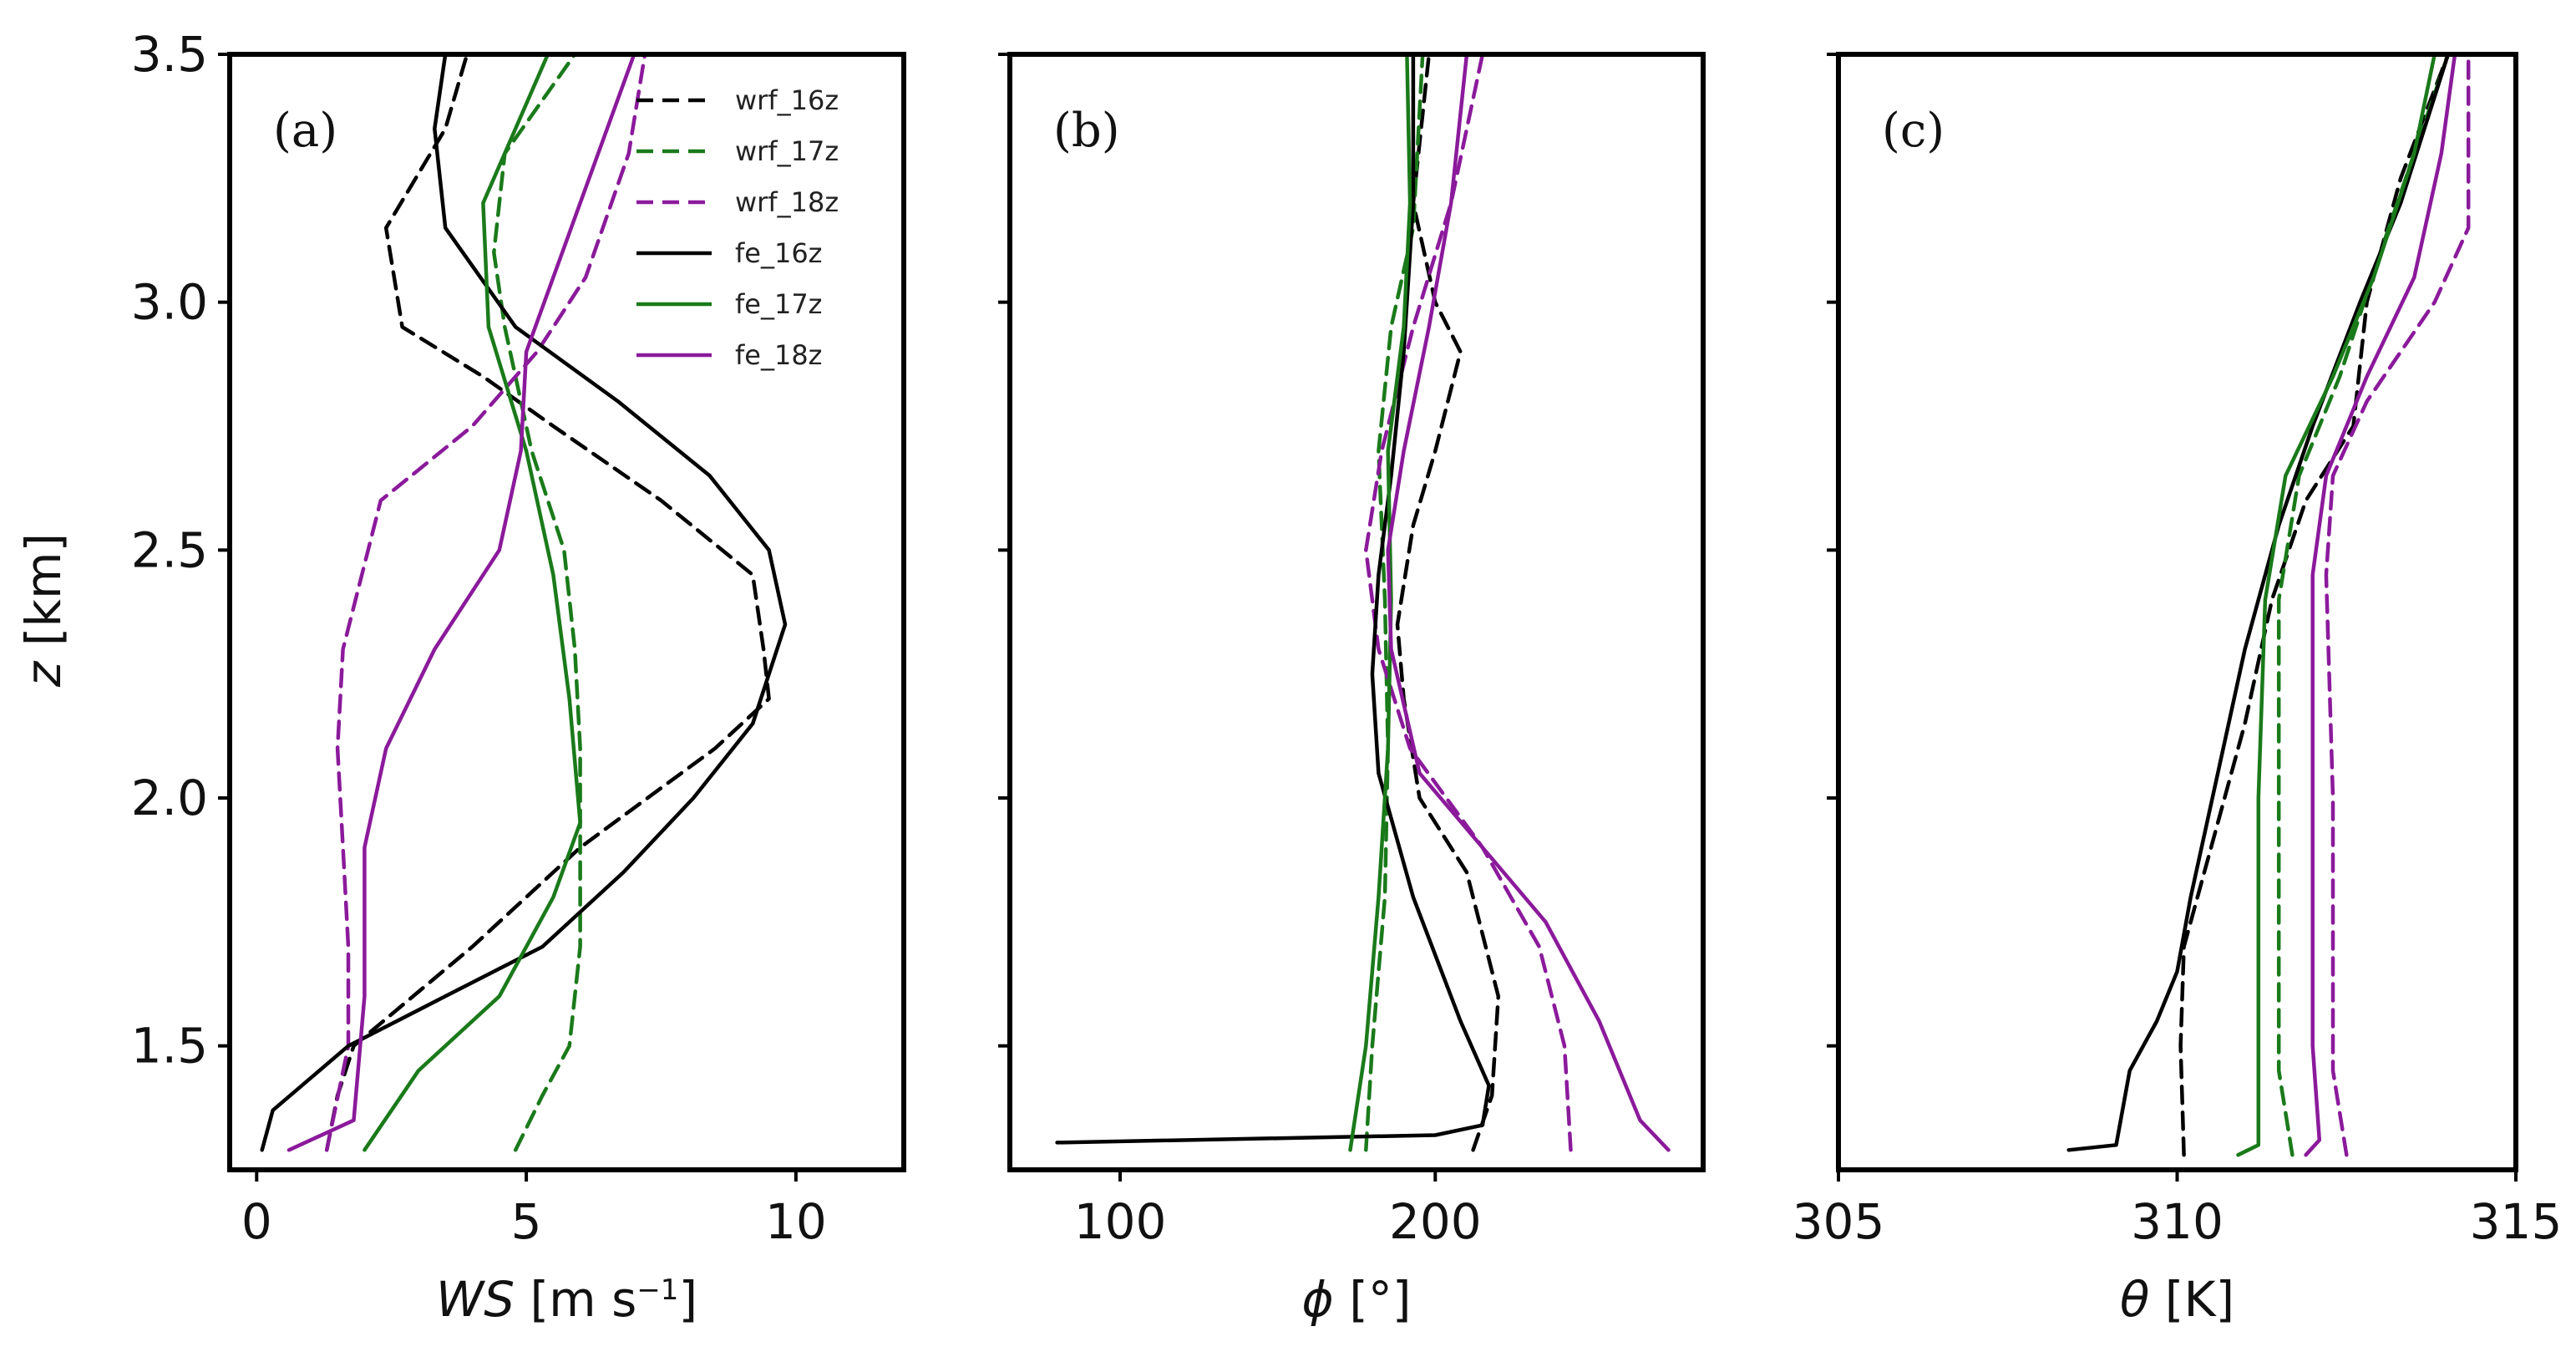 Image resolution: width=2576 pixels, height=1362 pixels. What do you see at coordinates (43, 597) in the screenshot?
I see `y-axis-unit: [km]` at bounding box center [43, 597].